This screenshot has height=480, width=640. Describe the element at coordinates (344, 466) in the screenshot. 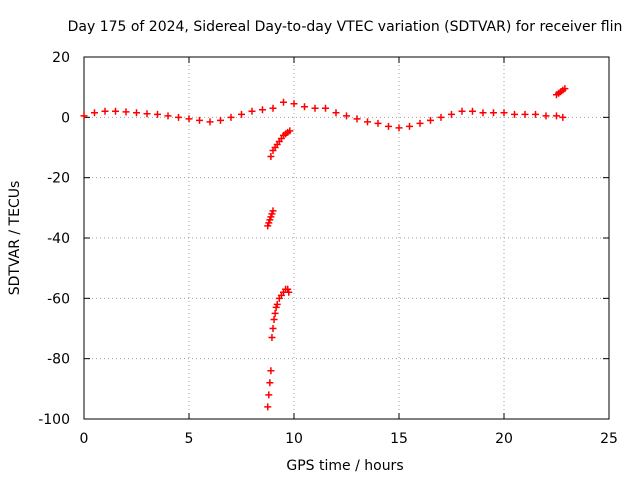

I see `x-axis-label: GPS time / hours` at that location.